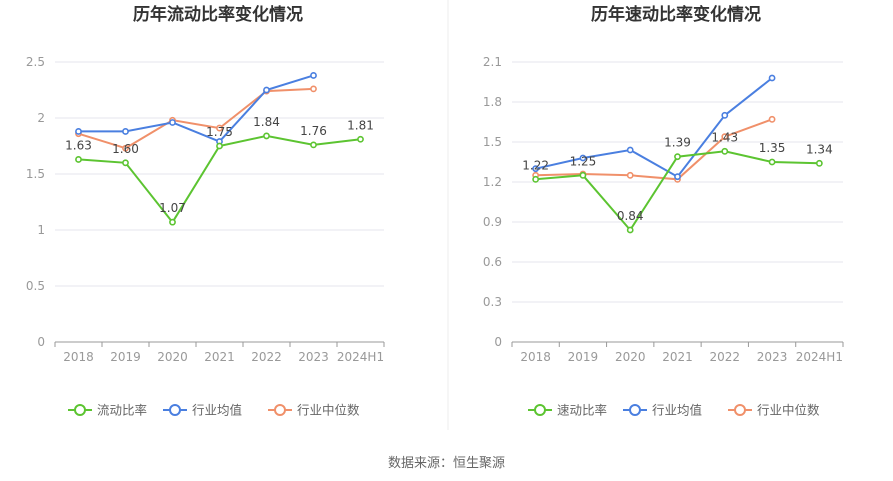 The image size is (893, 481). What do you see at coordinates (360, 125) in the screenshot?
I see `data-label: 1.81` at bounding box center [360, 125].